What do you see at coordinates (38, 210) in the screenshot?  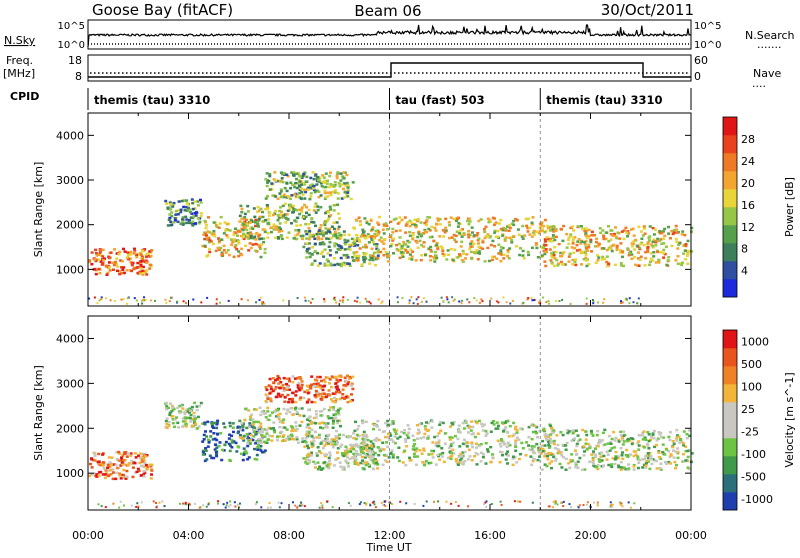 I see `y-axis-title: Slant Range [km]` at bounding box center [38, 210].